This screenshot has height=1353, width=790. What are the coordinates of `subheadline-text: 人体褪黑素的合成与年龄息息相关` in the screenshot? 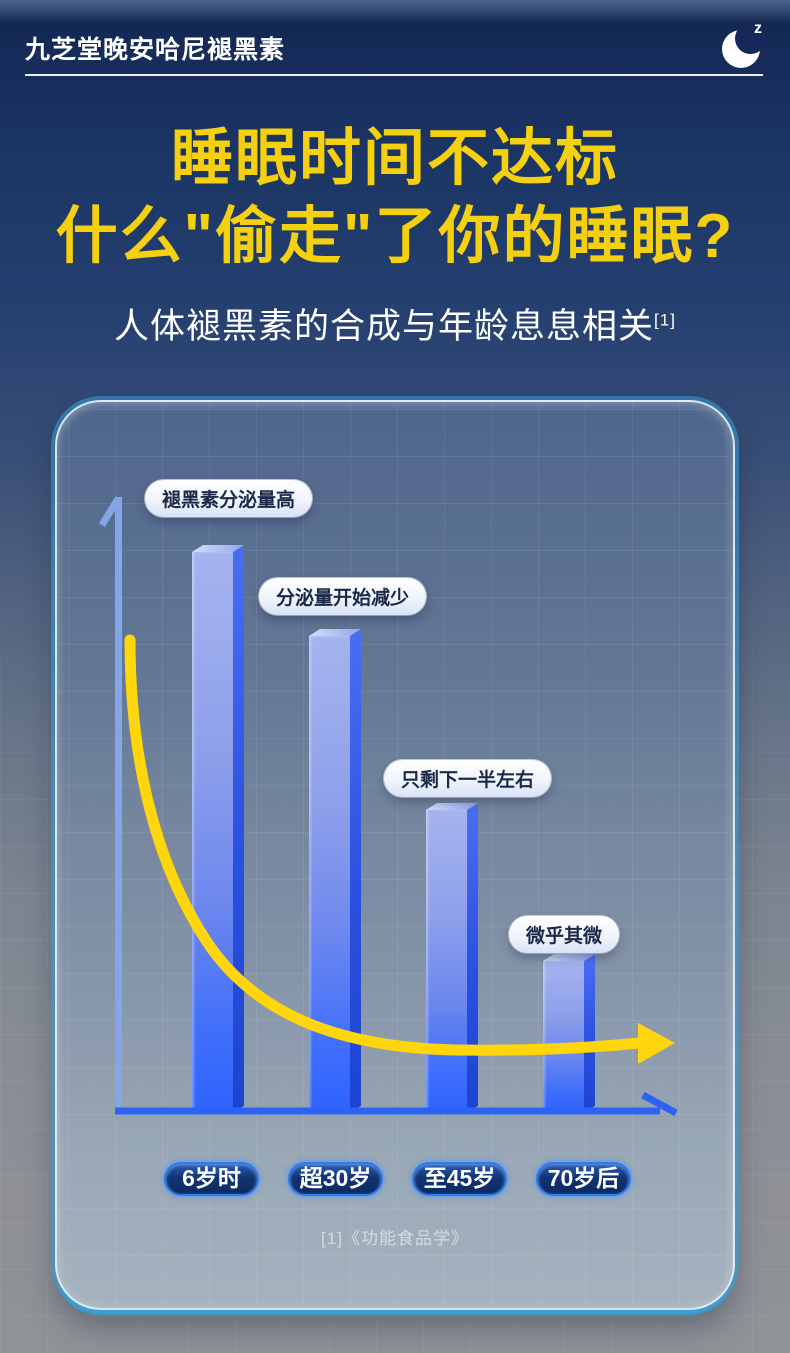 It's located at (384, 326).